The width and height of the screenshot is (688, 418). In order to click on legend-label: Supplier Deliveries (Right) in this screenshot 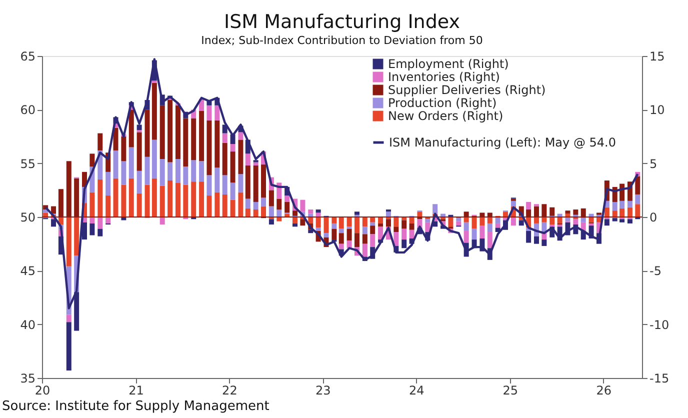, I will do `click(467, 90)`.